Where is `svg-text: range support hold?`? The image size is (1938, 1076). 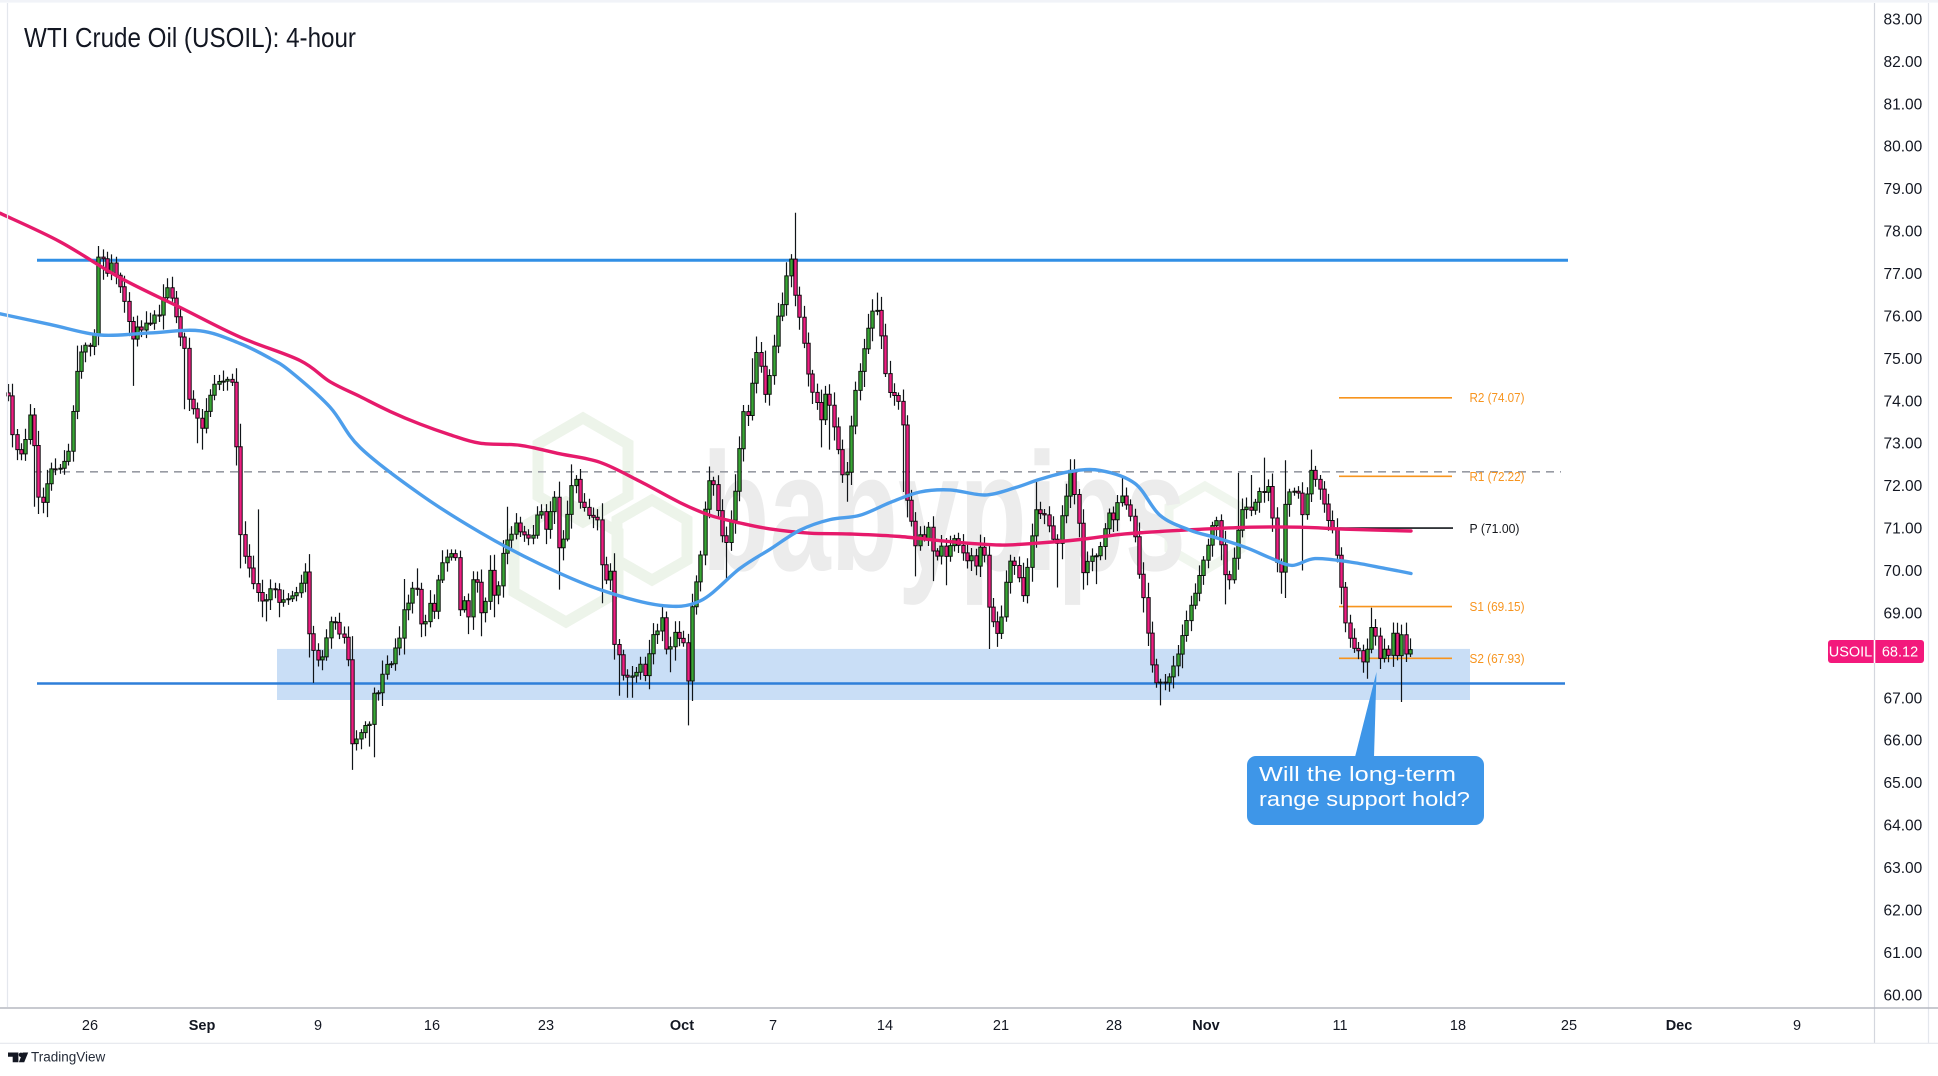 svg-text: range support hold? is located at coordinates (1364, 799).